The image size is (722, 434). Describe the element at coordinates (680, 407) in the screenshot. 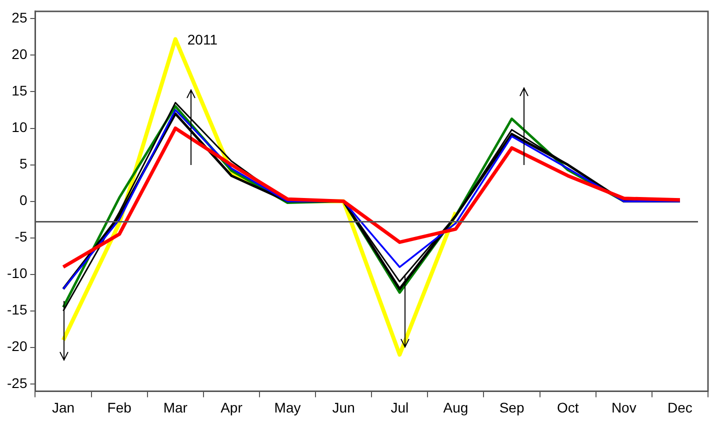

I see `x-tick-label: Dec` at that location.